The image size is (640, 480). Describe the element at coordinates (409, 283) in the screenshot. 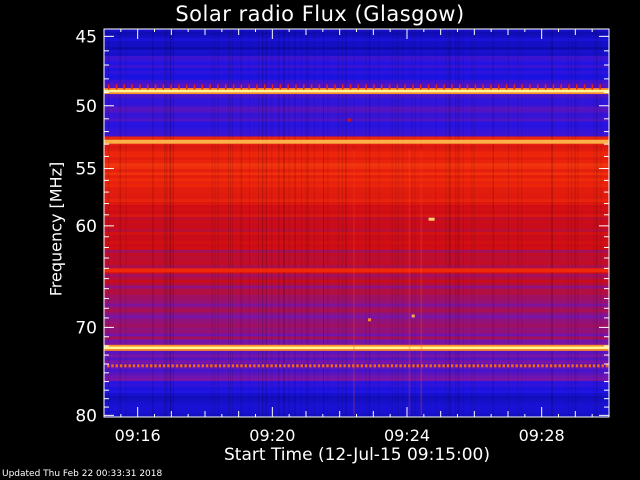

I see `burst-streak` at that location.